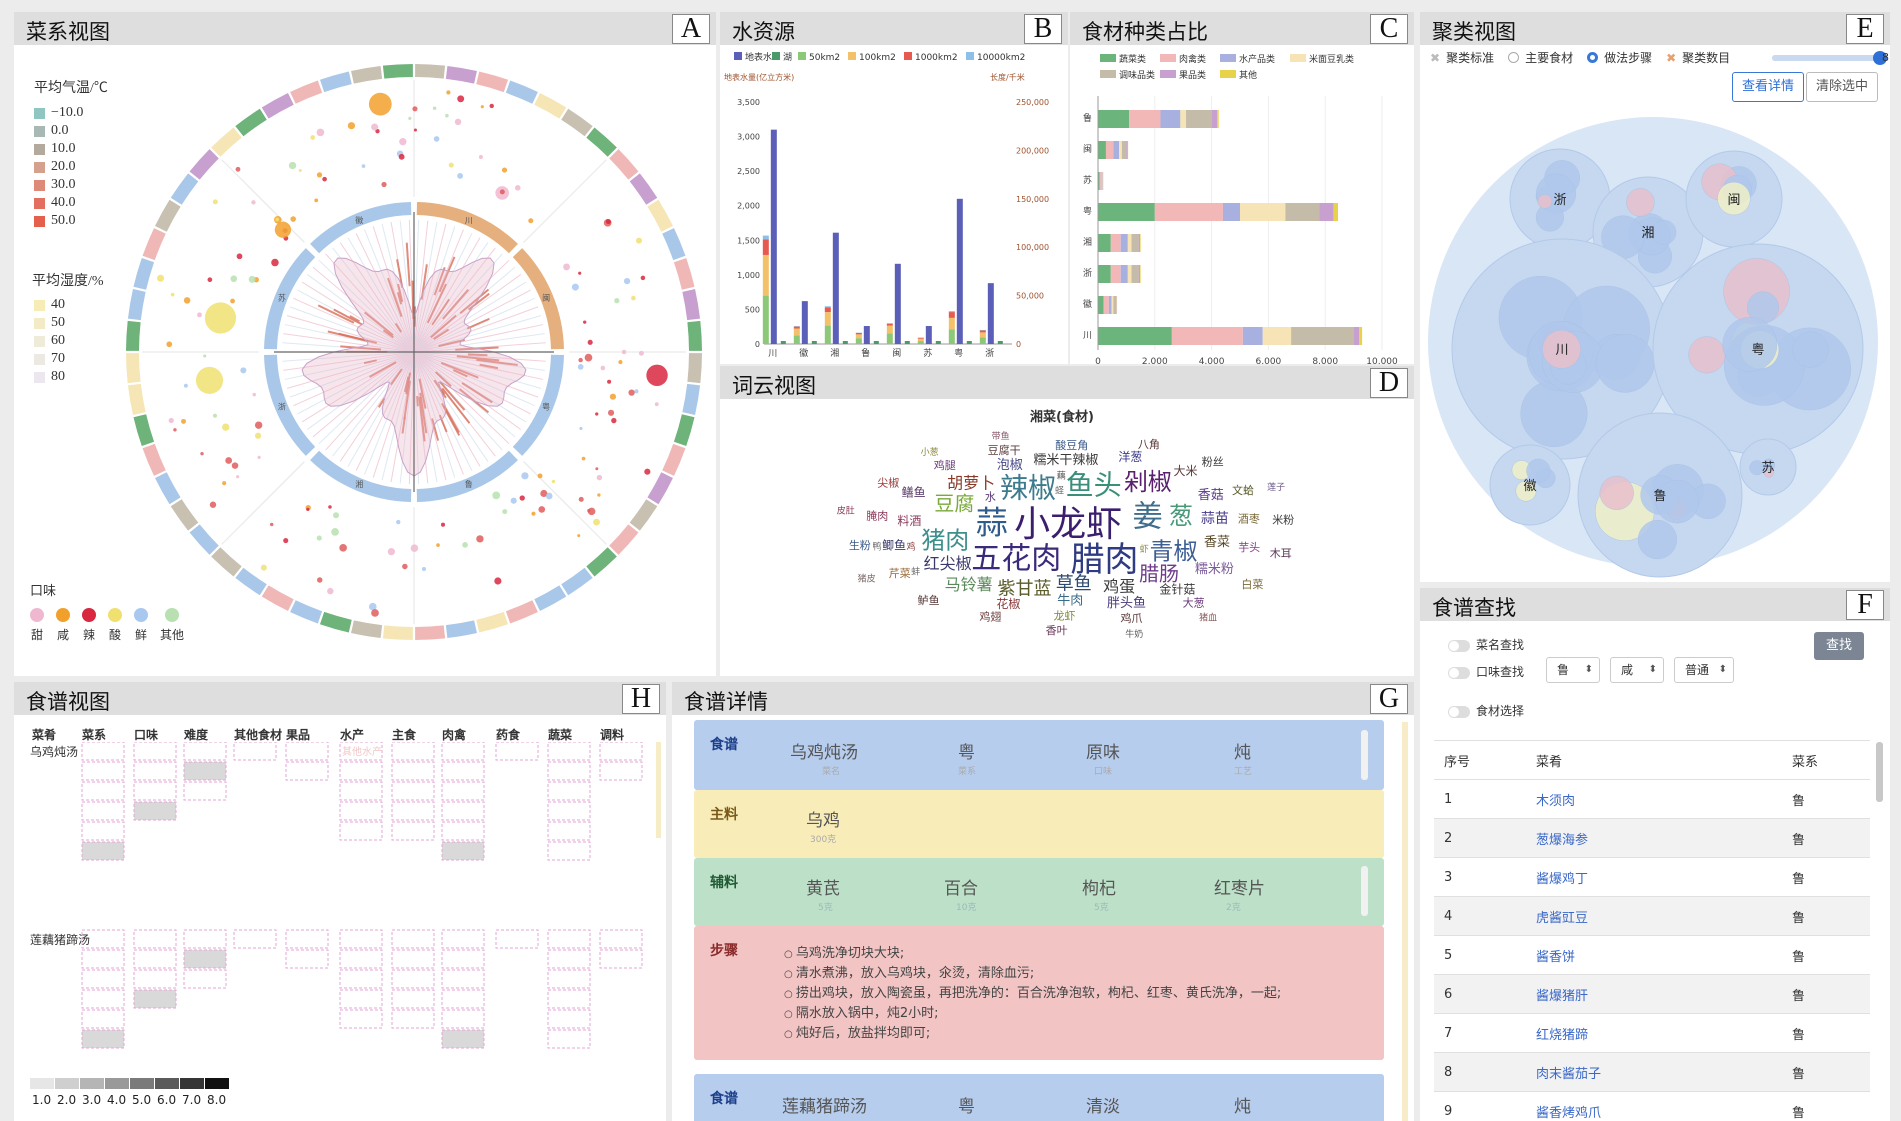  What do you see at coordinates (1215, 519) in the screenshot?
I see `word-cloud-word: 蒜苗` at bounding box center [1215, 519].